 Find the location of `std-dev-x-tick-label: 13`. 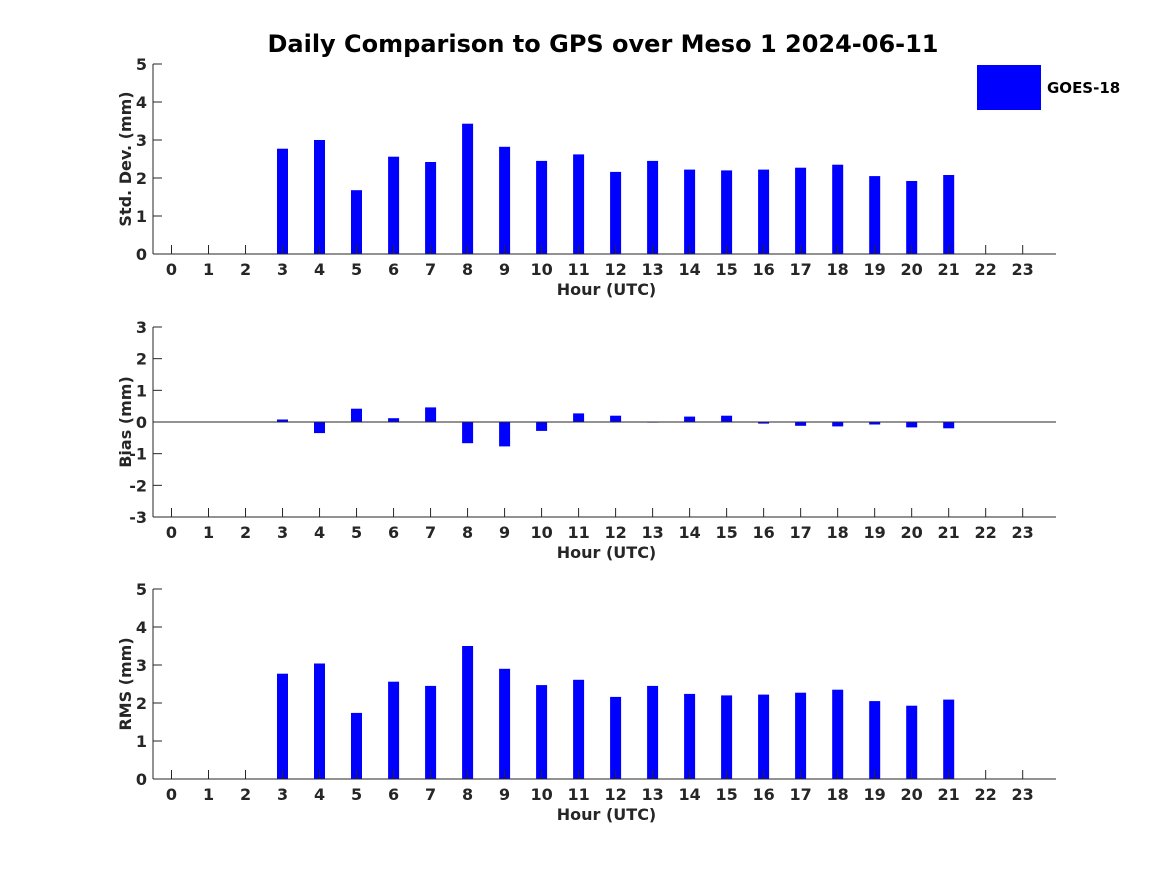

std-dev-x-tick-label: 13 is located at coordinates (652, 269).